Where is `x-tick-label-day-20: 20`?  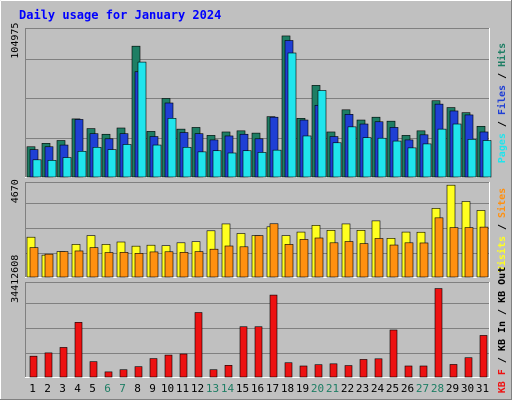 x-tick-label-day-20: 20 is located at coordinates (317, 388).